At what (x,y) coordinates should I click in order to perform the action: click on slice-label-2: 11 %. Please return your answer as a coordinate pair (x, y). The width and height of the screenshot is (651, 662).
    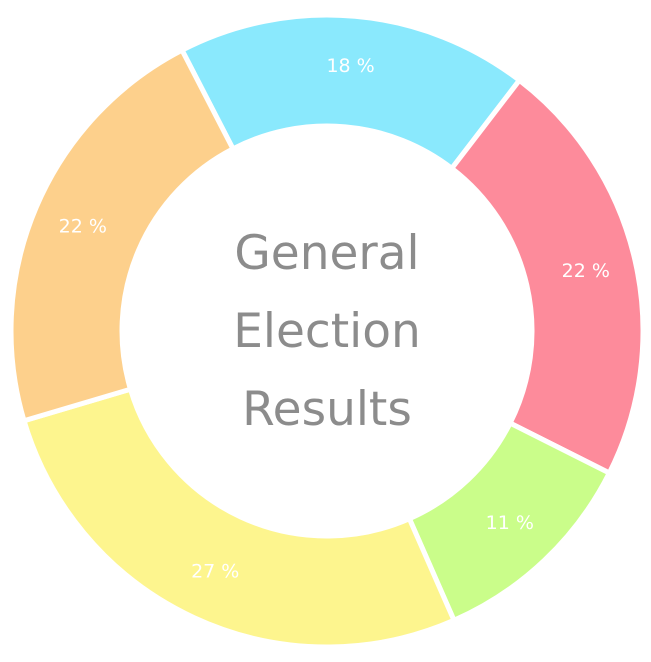
    Looking at the image, I should click on (510, 523).